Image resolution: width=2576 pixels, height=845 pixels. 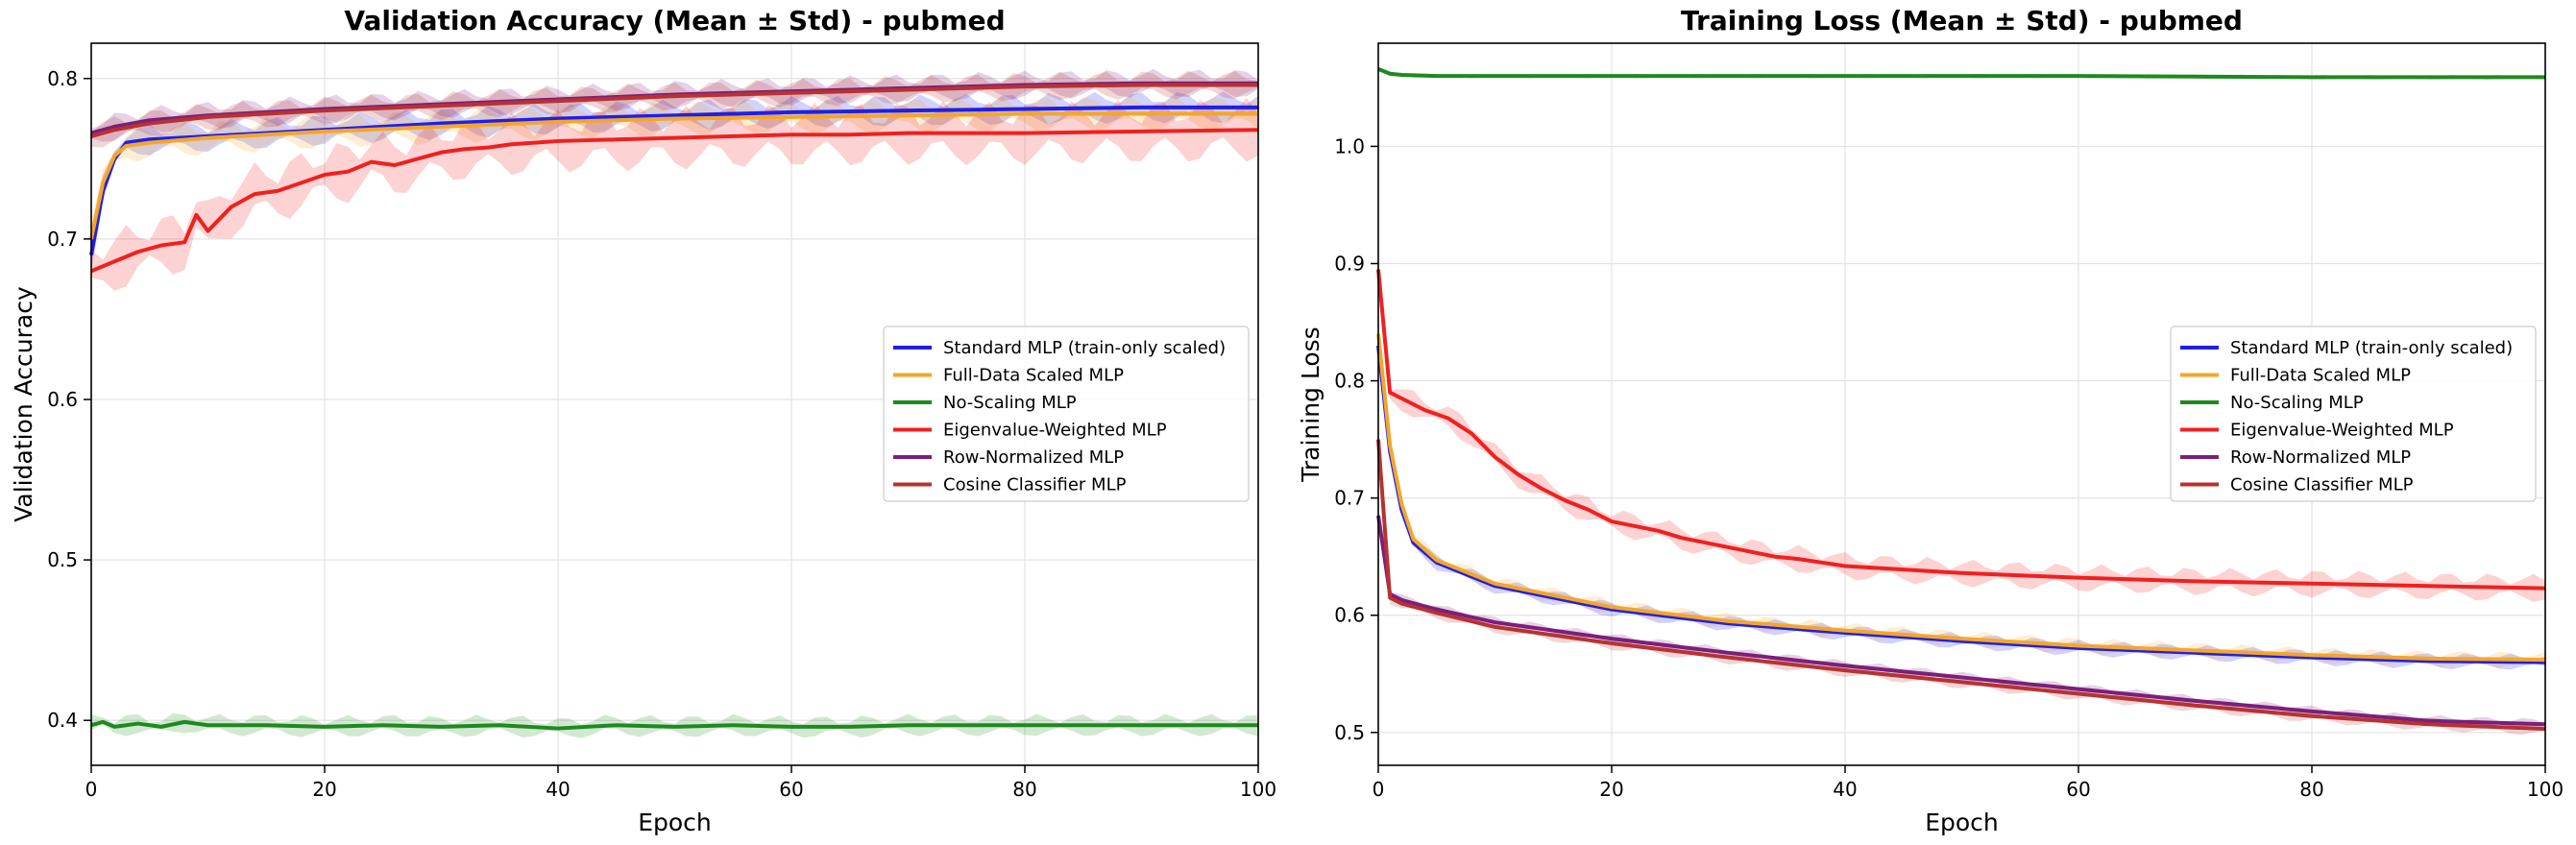 What do you see at coordinates (1349, 264) in the screenshot?
I see `y-tick-label: 0.9` at bounding box center [1349, 264].